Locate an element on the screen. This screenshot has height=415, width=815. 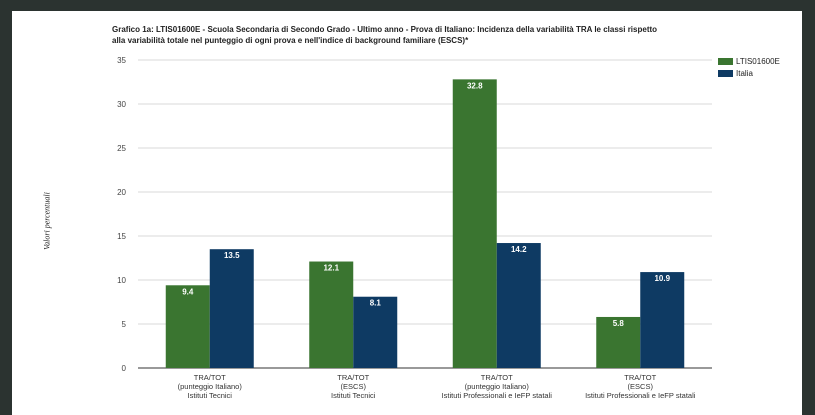
legend-item-italia: Italia is located at coordinates (735, 73).